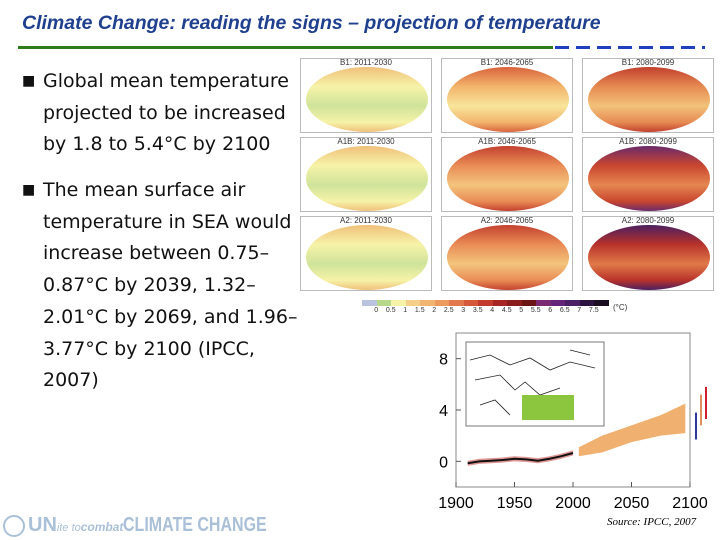 This screenshot has width=720, height=540. What do you see at coordinates (630, 47) in the screenshot?
I see `title-underline-dashed` at bounding box center [630, 47].